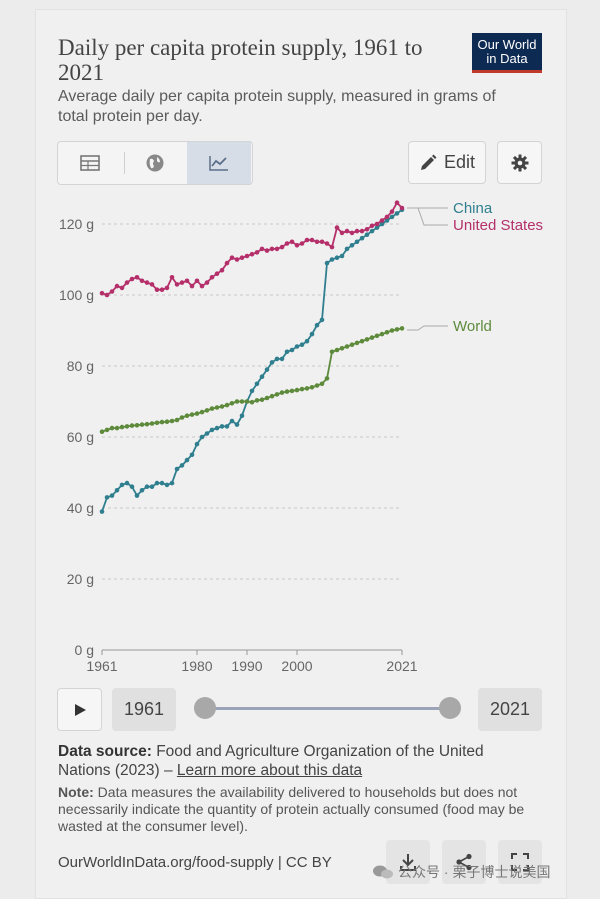  I want to click on fullscreen-button, so click(520, 862).